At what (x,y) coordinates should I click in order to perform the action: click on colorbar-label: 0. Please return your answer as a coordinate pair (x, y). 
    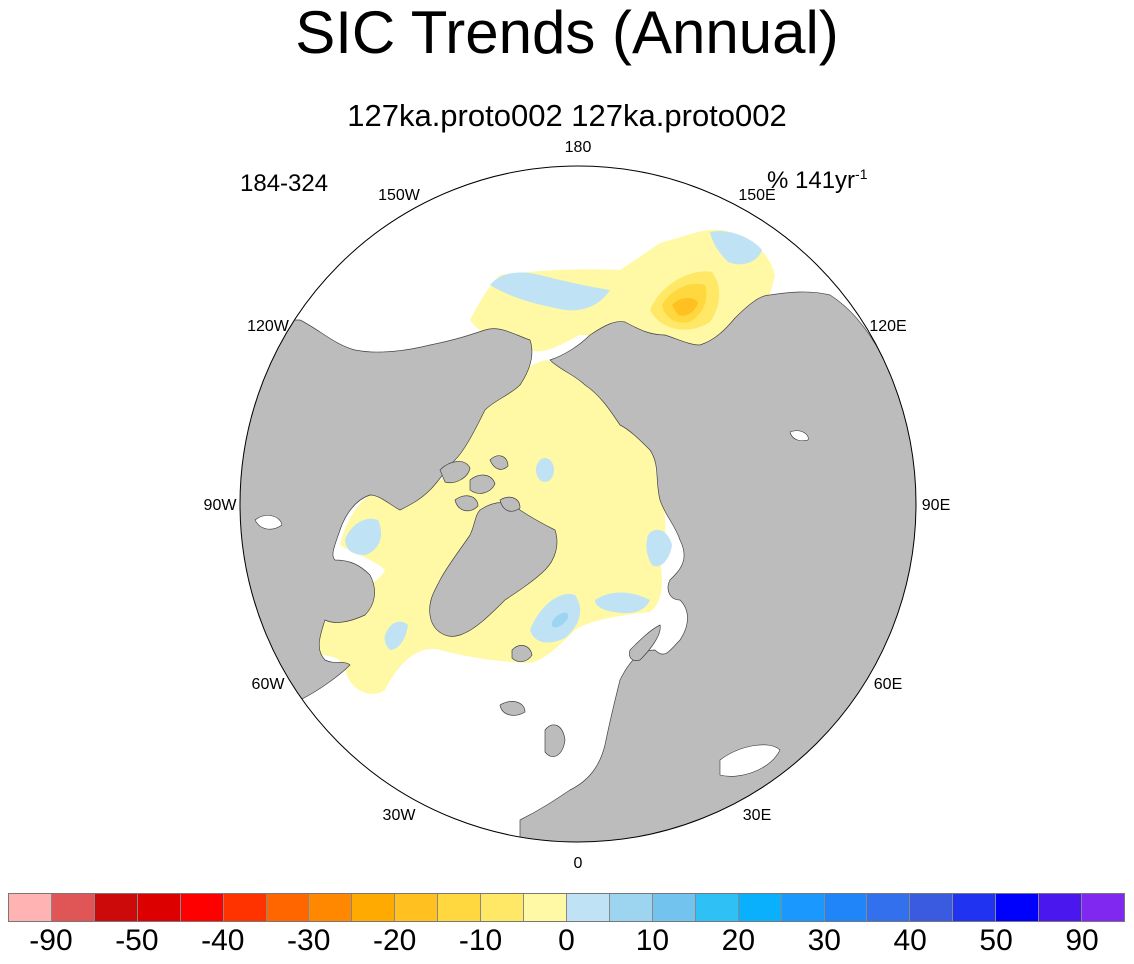
    Looking at the image, I should click on (566, 940).